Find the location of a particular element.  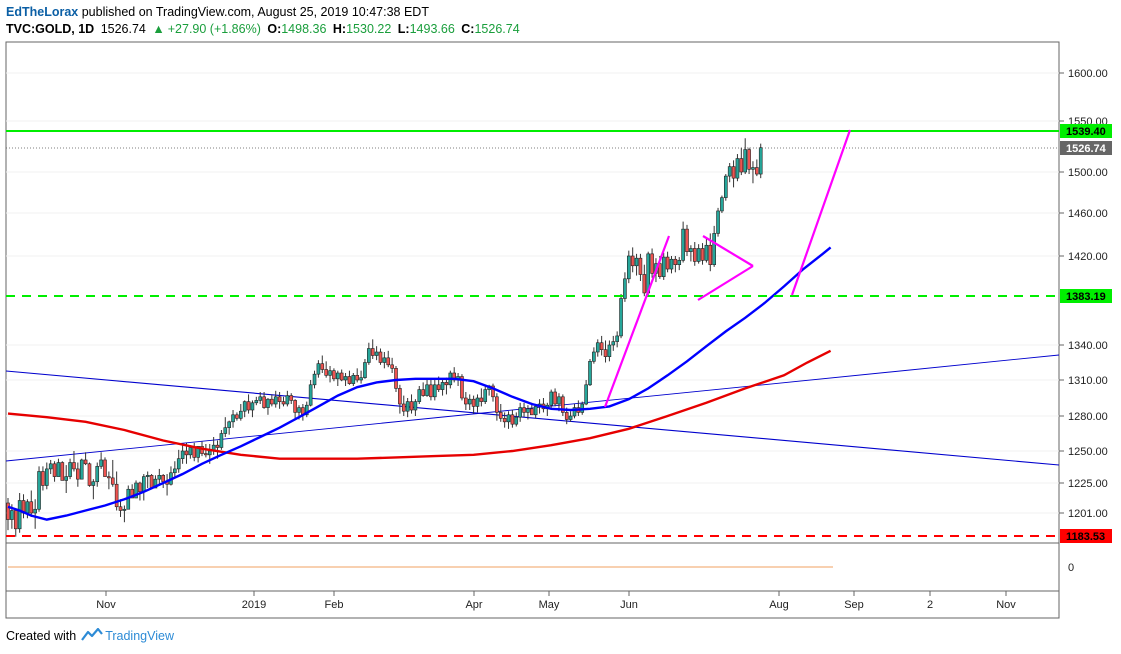

x-tick-label: 2019 is located at coordinates (254, 605).